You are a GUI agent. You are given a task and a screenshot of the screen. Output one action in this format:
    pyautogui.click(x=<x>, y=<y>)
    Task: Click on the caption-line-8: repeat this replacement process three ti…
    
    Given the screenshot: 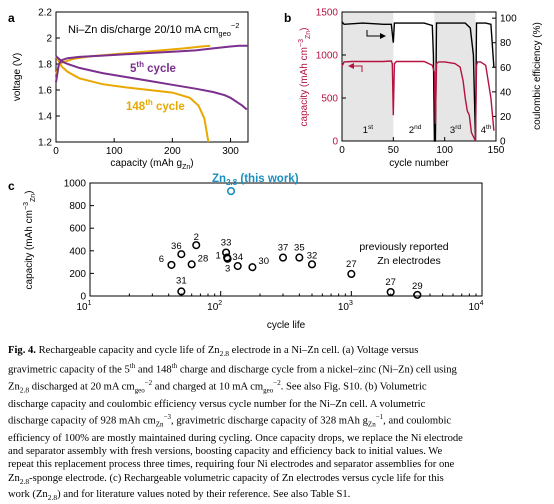 What is the action you would take?
    pyautogui.click(x=231, y=465)
    